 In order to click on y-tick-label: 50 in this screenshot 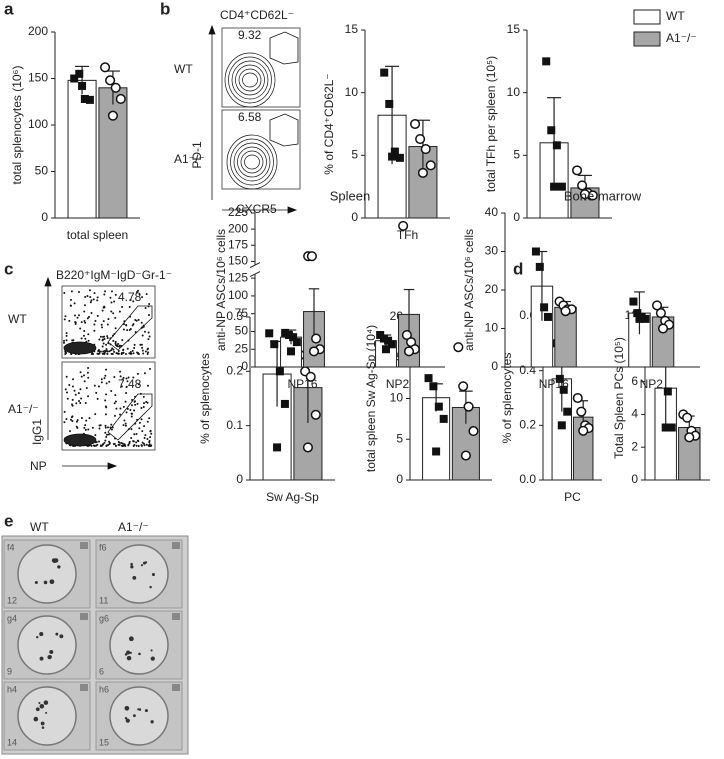, I will do `click(242, 331)`.